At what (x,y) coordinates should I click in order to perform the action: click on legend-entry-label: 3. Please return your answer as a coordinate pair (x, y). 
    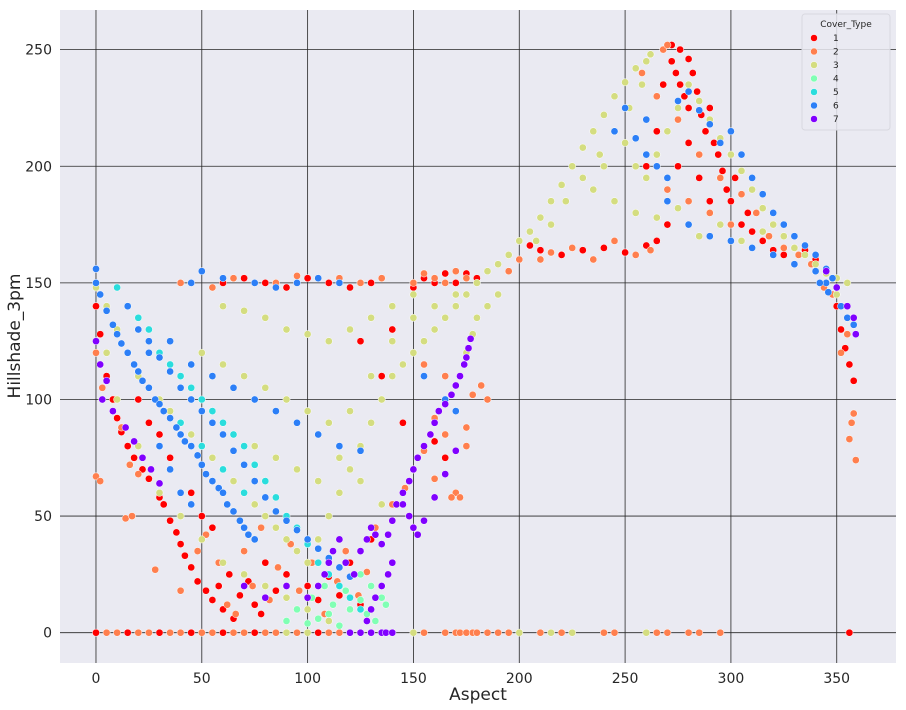
    Looking at the image, I should click on (836, 66).